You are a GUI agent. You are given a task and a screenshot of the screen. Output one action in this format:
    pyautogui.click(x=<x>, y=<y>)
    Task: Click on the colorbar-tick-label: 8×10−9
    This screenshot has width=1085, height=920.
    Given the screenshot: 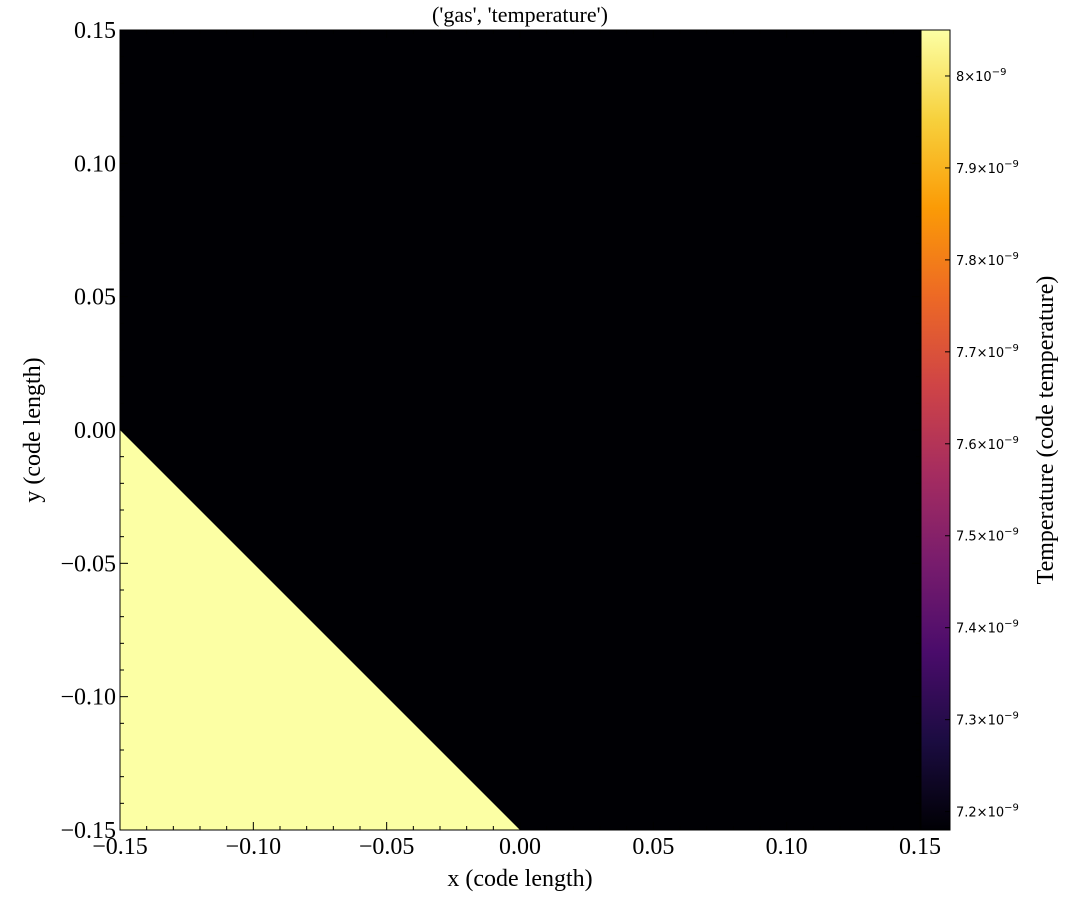 What is the action you would take?
    pyautogui.click(x=981, y=76)
    